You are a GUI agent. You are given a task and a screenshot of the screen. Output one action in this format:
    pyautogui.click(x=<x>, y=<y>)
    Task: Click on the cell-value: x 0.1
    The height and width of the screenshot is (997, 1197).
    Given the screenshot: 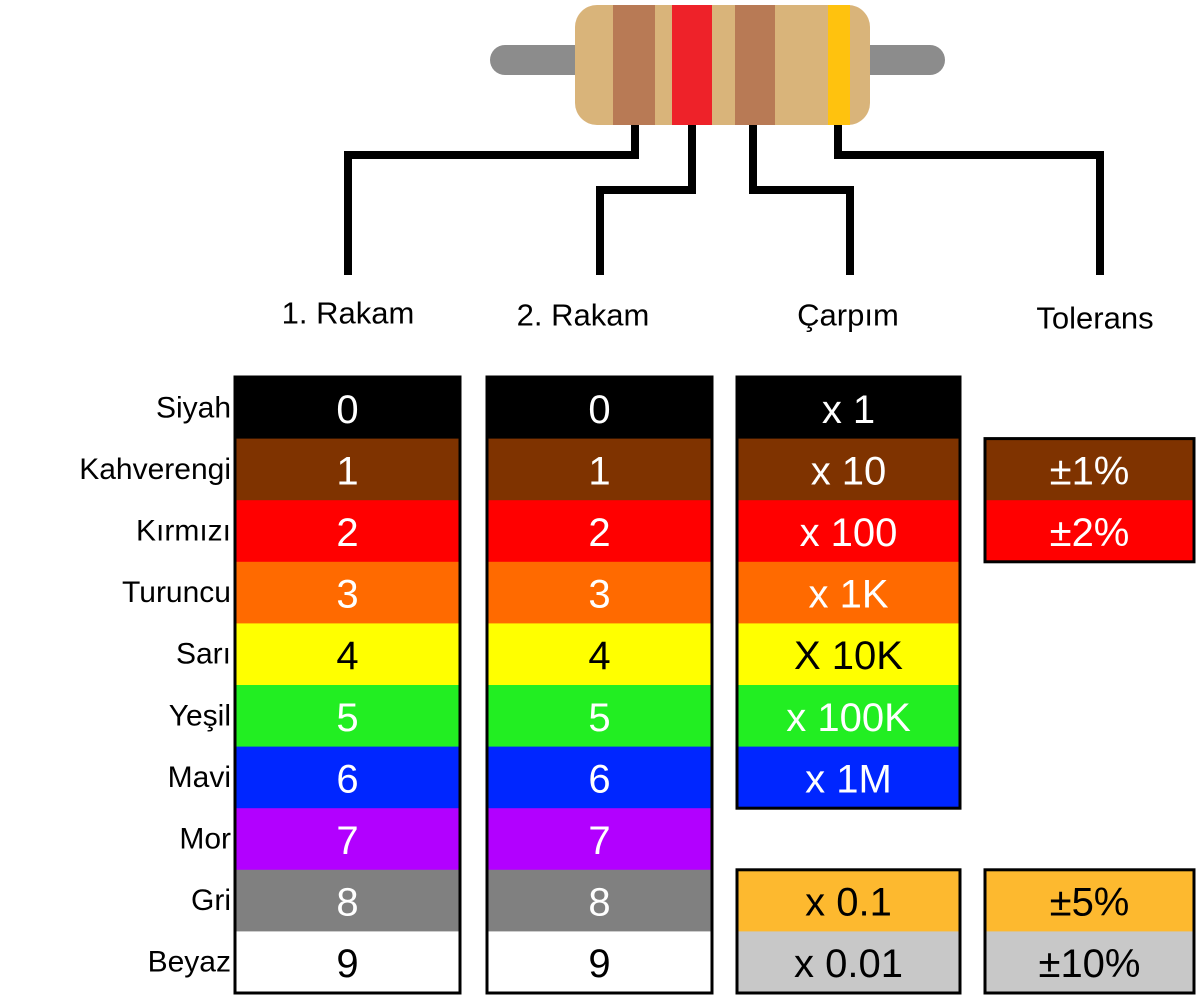 What is the action you would take?
    pyautogui.click(x=848, y=903)
    